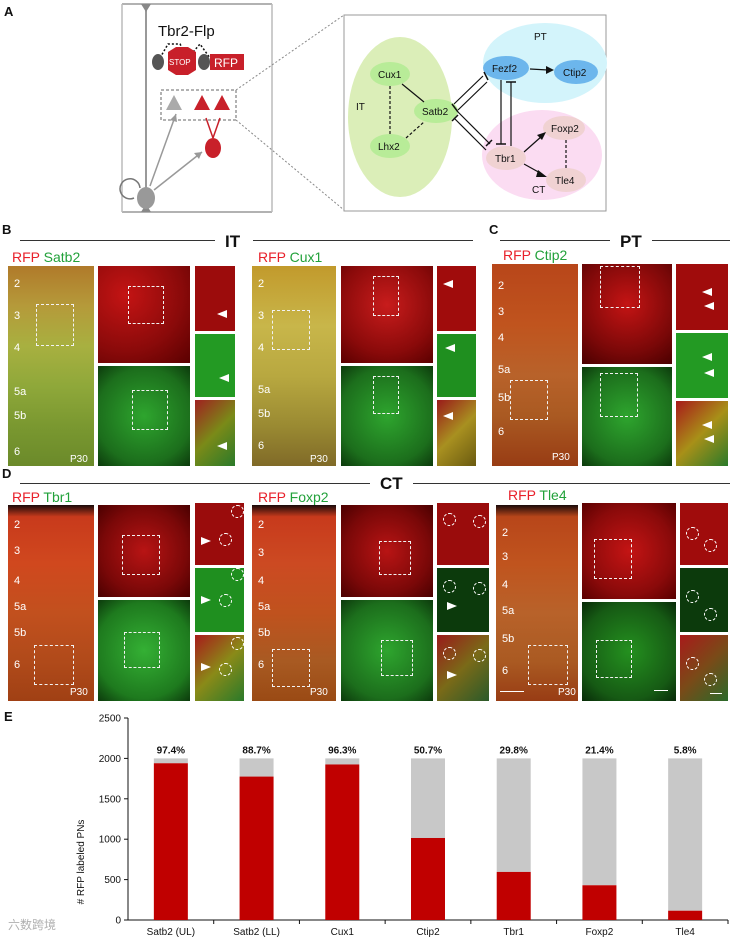 Image resolution: width=736 pixels, height=941 pixels. I want to click on y-tick-label: 2000, so click(110, 759).